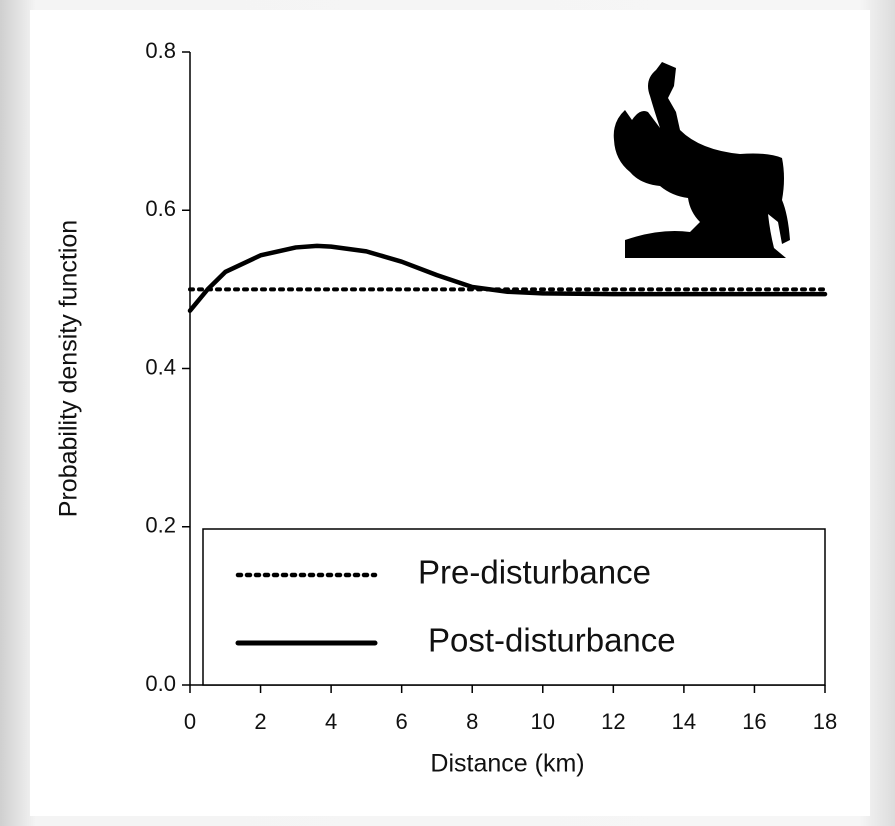 The image size is (895, 826). What do you see at coordinates (534, 572) in the screenshot?
I see `legend-label: Pre-disturbance` at bounding box center [534, 572].